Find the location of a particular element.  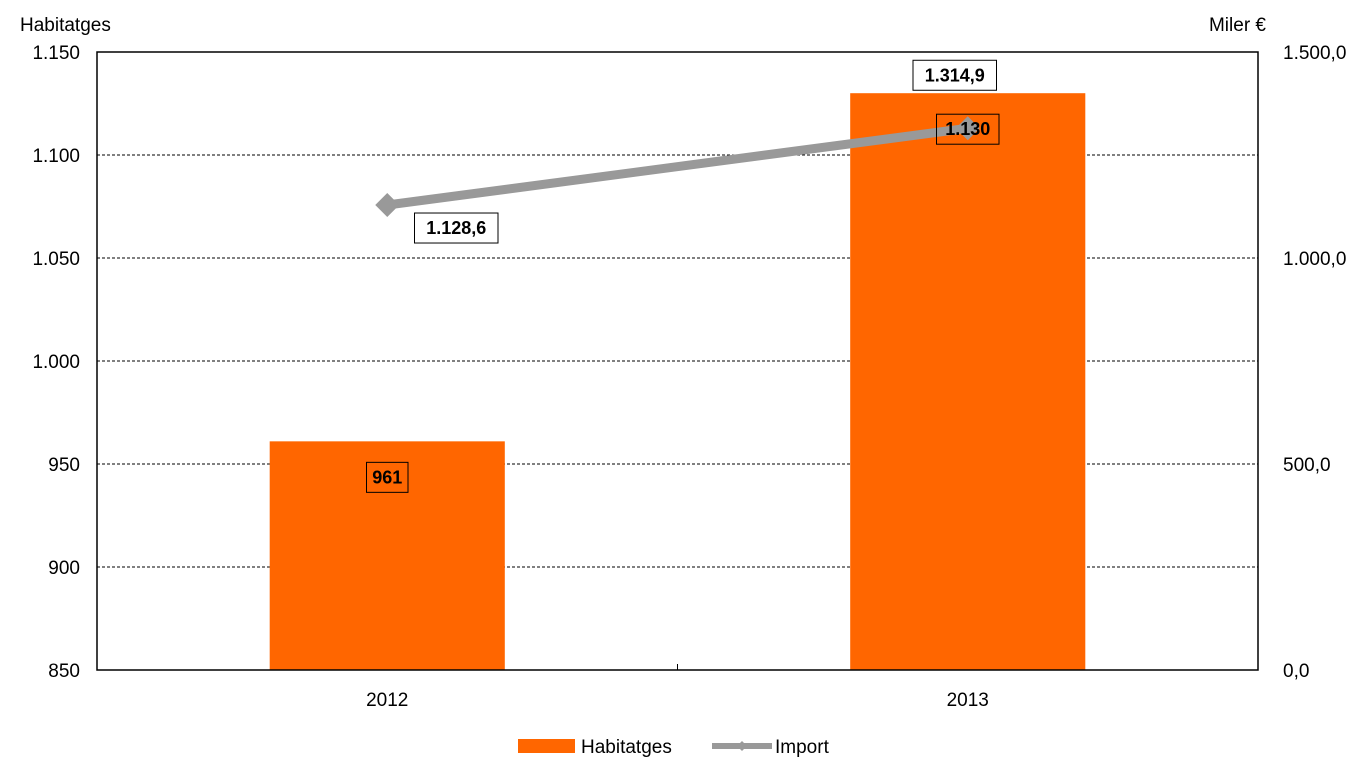

import-label-2013: 1.314,9 is located at coordinates (954, 75).